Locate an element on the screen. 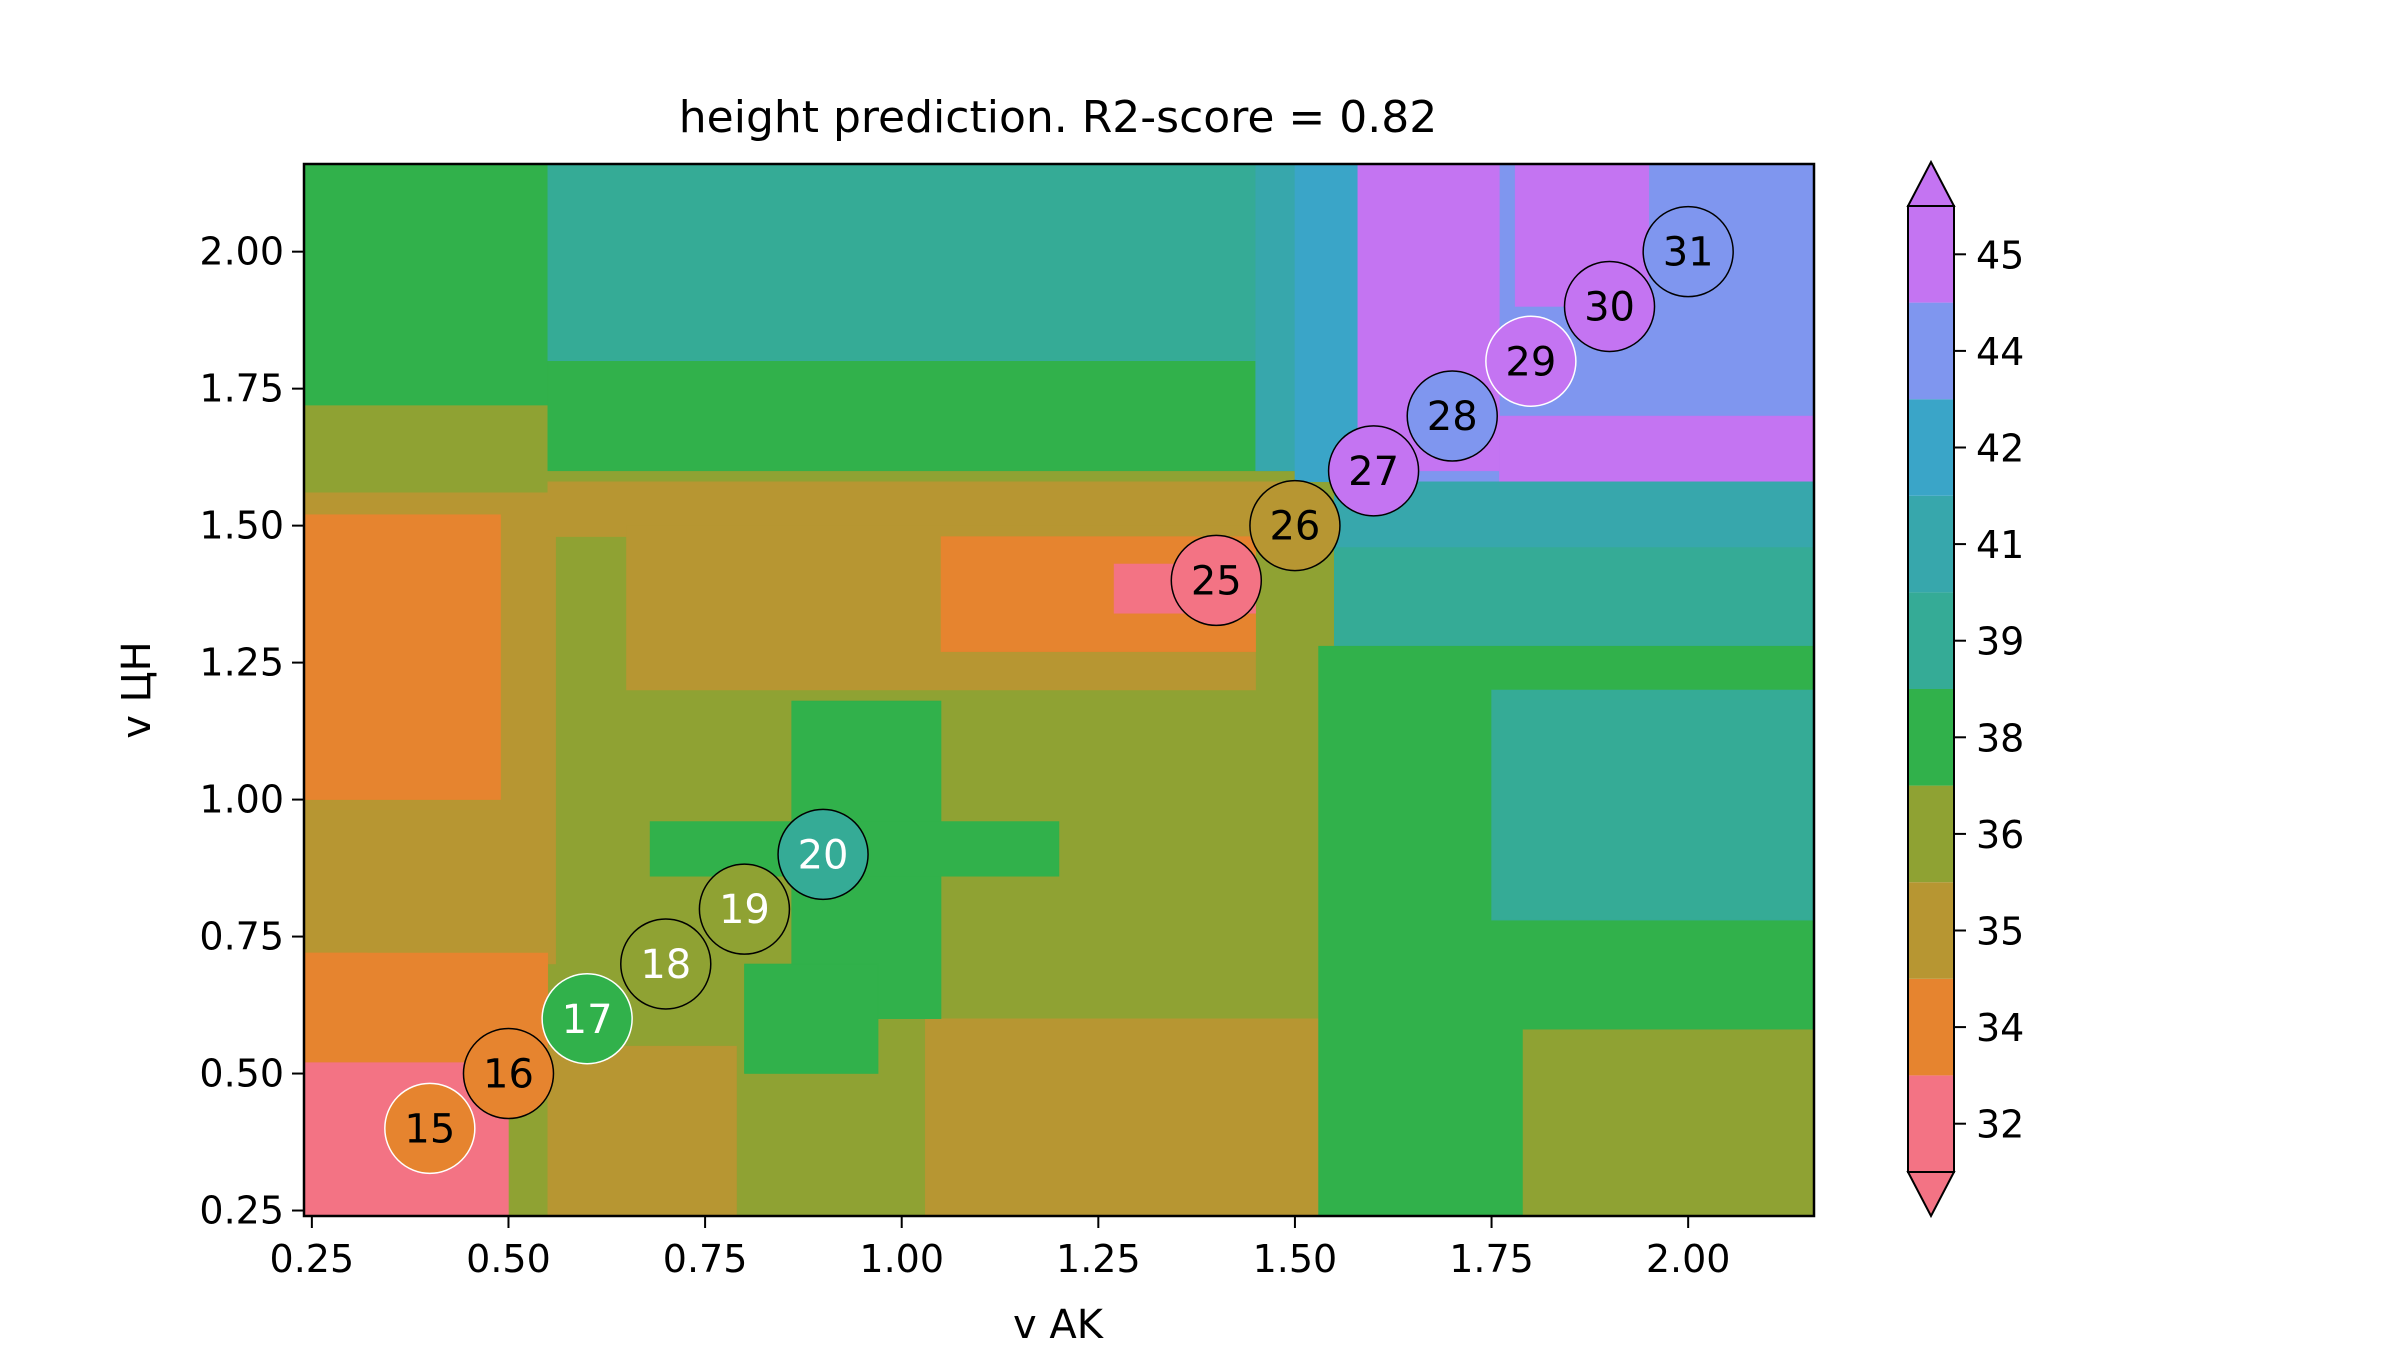 The width and height of the screenshot is (2400, 1350). point-label: 27 is located at coordinates (1373, 472).